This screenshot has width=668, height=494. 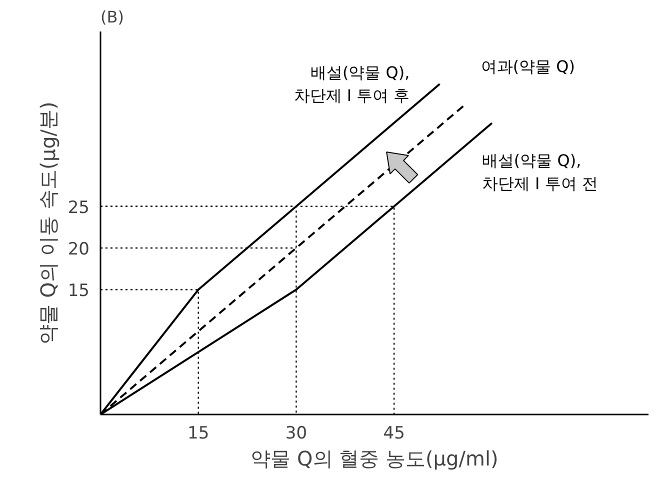 I want to click on series-label: 배설(약물 Q), 차단제 I 투여 후, so click(x=352, y=84).